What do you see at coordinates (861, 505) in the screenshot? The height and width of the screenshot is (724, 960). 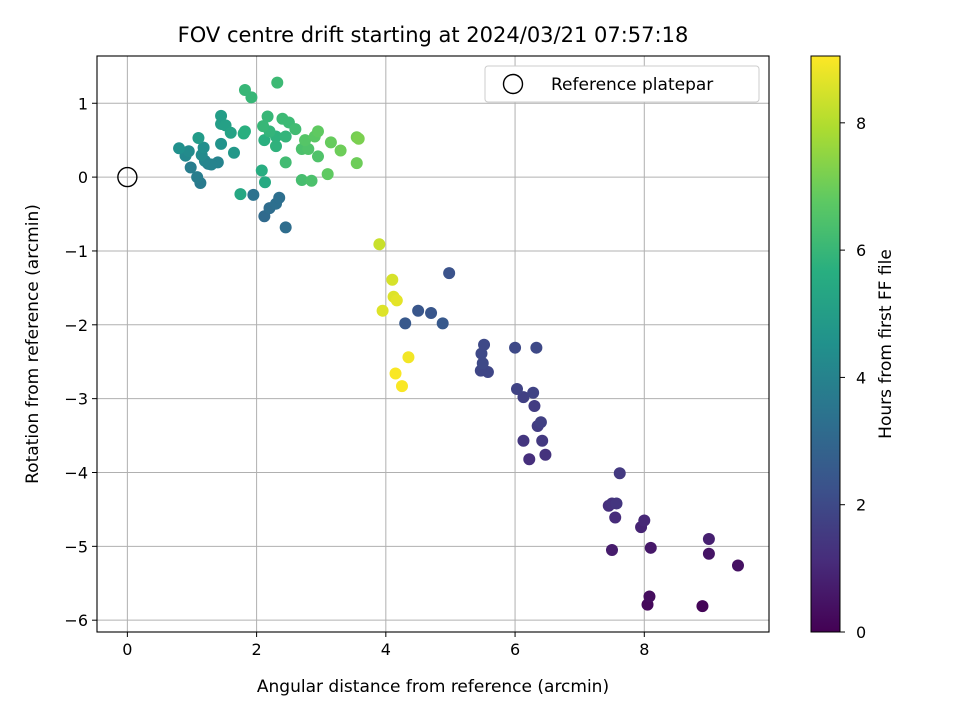 I see `colorbar-tick-label: 2` at bounding box center [861, 505].